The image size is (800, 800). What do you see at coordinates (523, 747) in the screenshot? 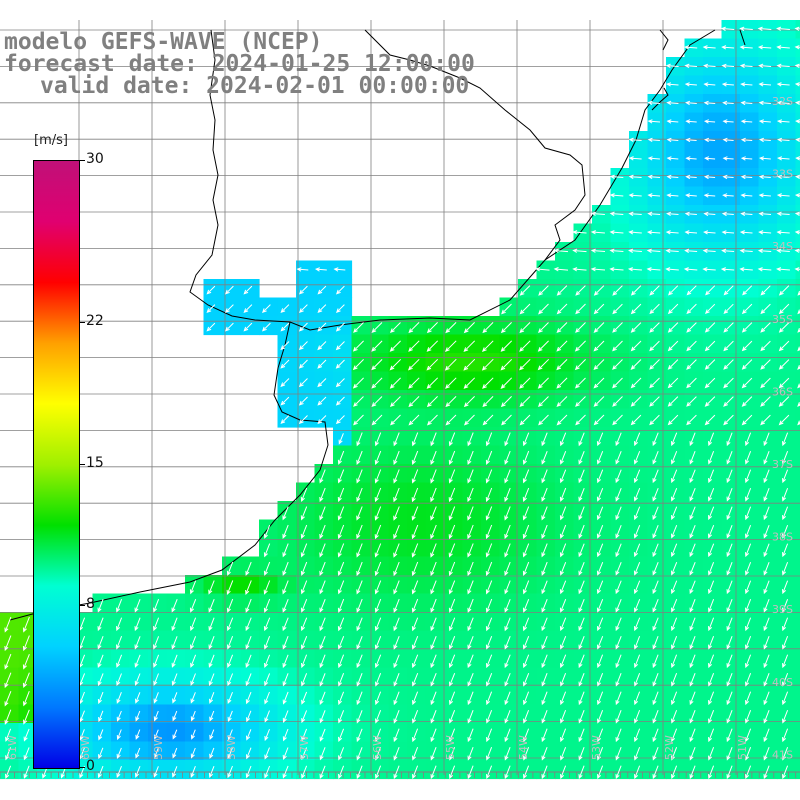
I see `longitude-label: 54W` at bounding box center [523, 747].